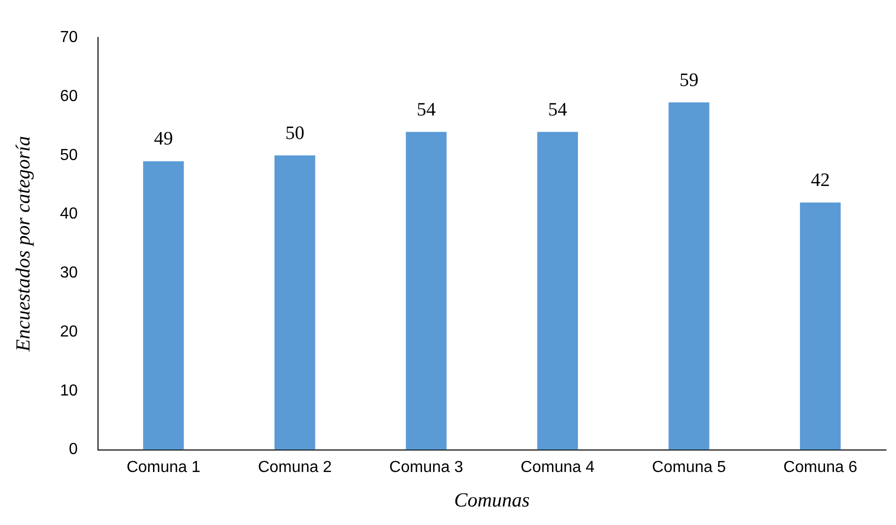  What do you see at coordinates (492, 500) in the screenshot?
I see `x-axis-title: Comunas` at bounding box center [492, 500].